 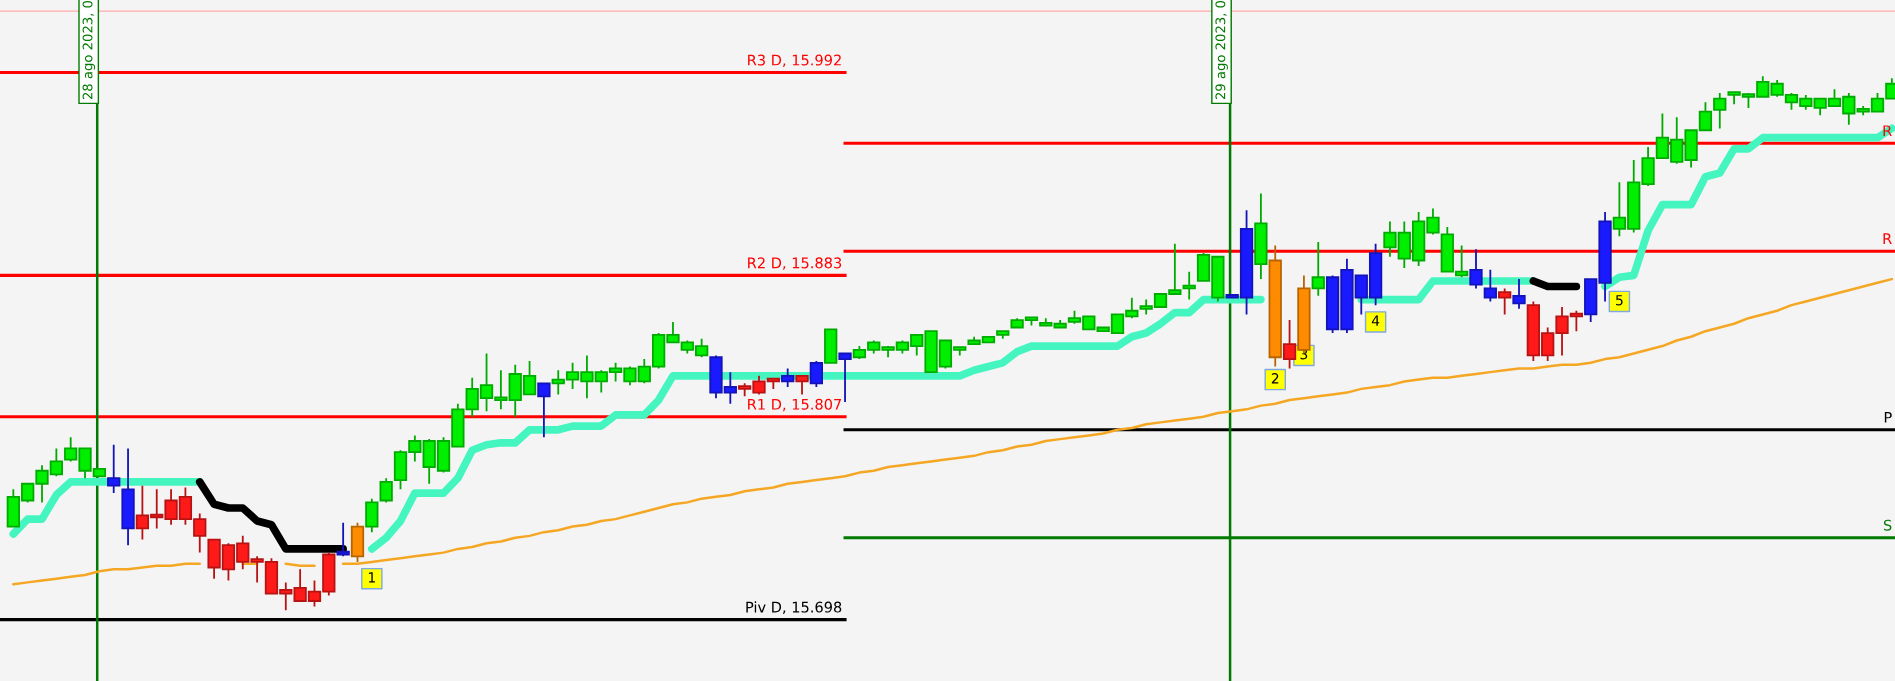 What do you see at coordinates (794, 608) in the screenshot?
I see `ref-line-label: Piv D, 15.698` at bounding box center [794, 608].